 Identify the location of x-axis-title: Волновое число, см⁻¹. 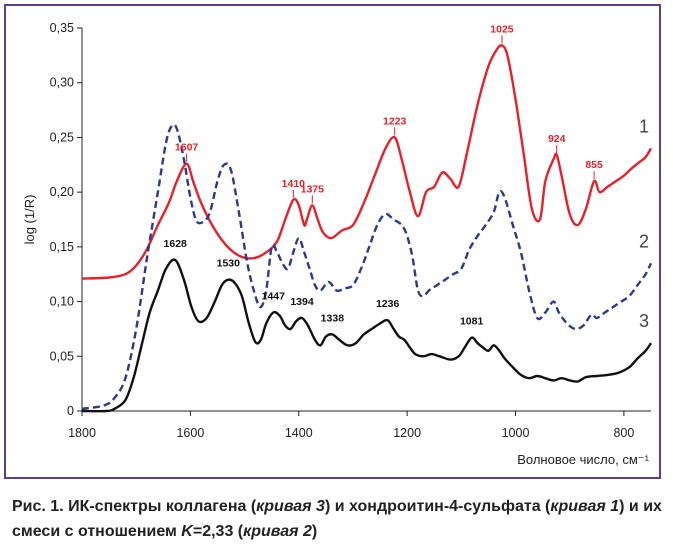
(583, 459).